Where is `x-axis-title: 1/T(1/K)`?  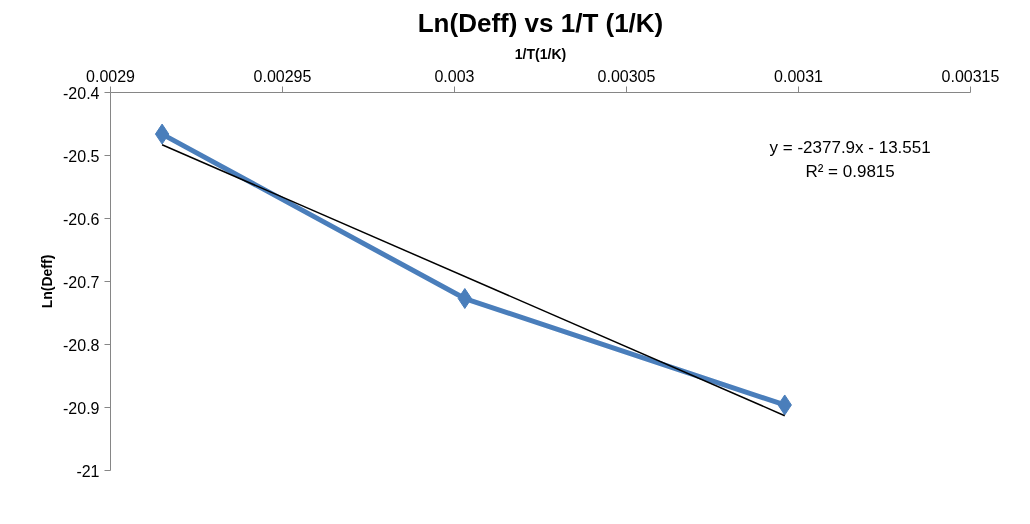 x-axis-title: 1/T(1/K) is located at coordinates (540, 53).